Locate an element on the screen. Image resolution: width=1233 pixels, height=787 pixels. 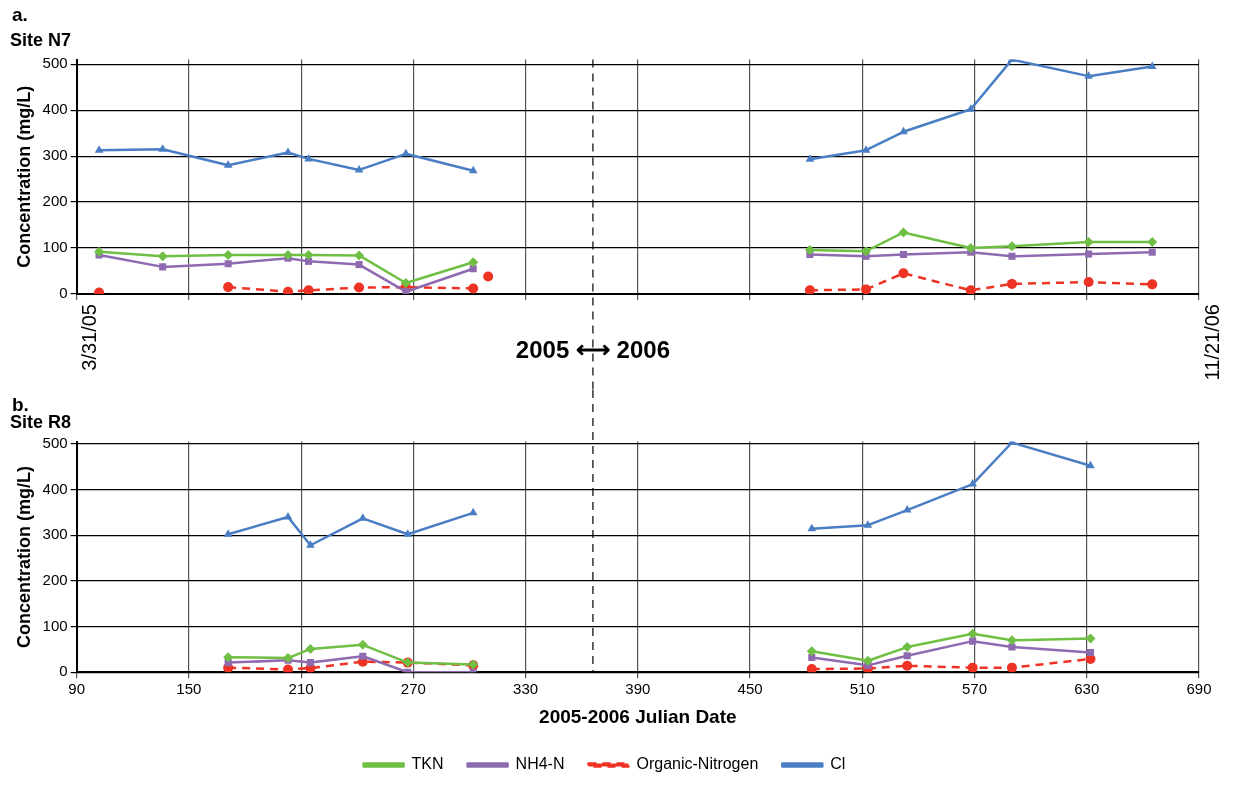
x-tick-label: 150 is located at coordinates (189, 689).